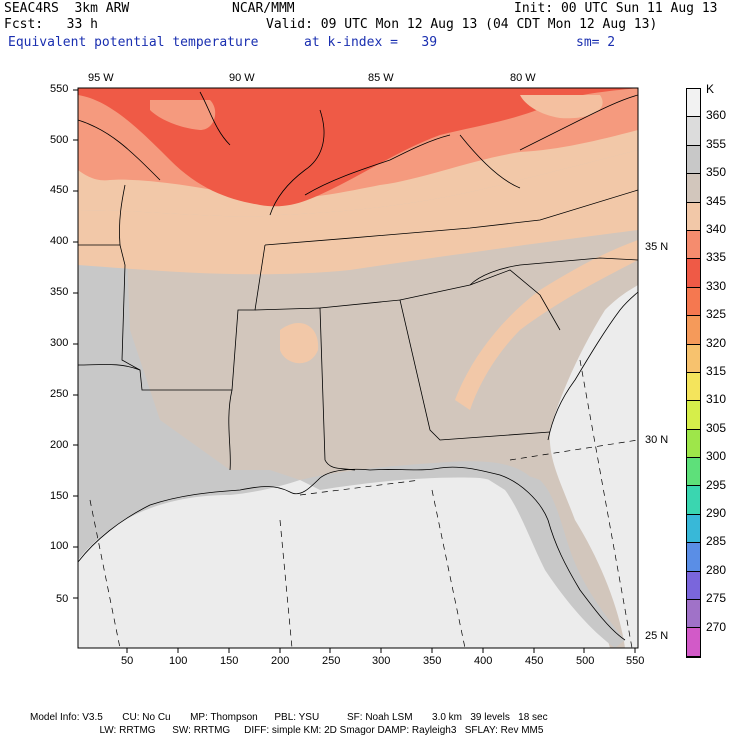 The height and width of the screenshot is (740, 740). Describe the element at coordinates (59, 190) in the screenshot. I see `y-tick: 450` at that location.